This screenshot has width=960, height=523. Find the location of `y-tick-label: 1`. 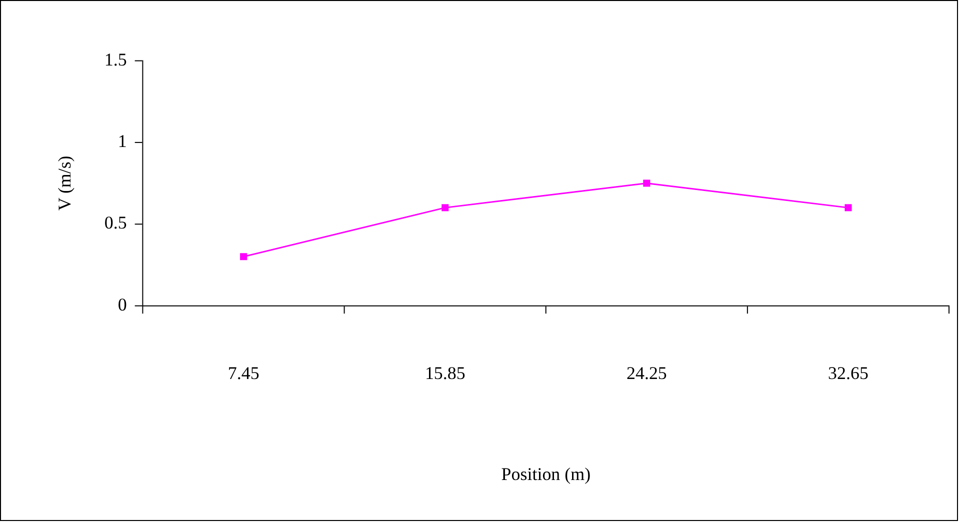

y-tick-label: 1 is located at coordinates (122, 141).